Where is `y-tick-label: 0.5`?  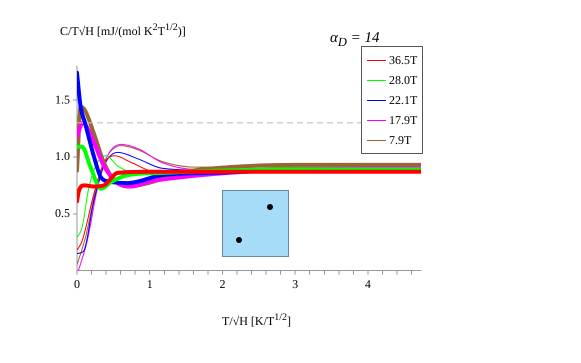
y-tick-label: 0.5 is located at coordinates (62, 213).